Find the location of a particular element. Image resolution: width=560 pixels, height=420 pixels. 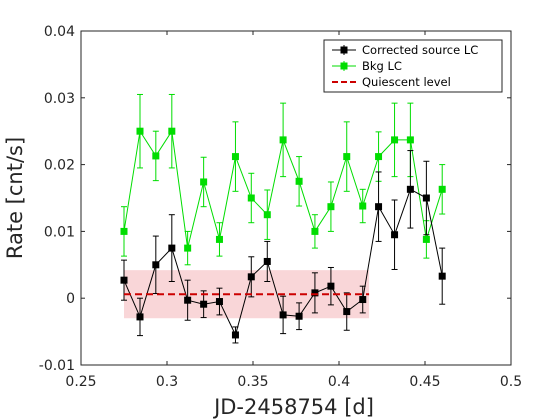

x-tick-label: 0.45 is located at coordinates (424, 382).